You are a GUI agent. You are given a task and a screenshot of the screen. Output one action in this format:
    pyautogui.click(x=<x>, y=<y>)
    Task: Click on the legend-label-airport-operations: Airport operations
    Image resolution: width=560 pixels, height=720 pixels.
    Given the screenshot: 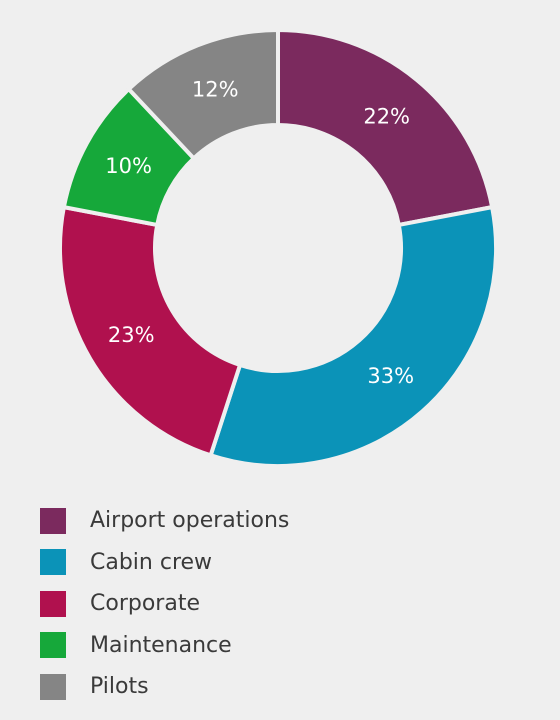 What is the action you would take?
    pyautogui.click(x=190, y=521)
    